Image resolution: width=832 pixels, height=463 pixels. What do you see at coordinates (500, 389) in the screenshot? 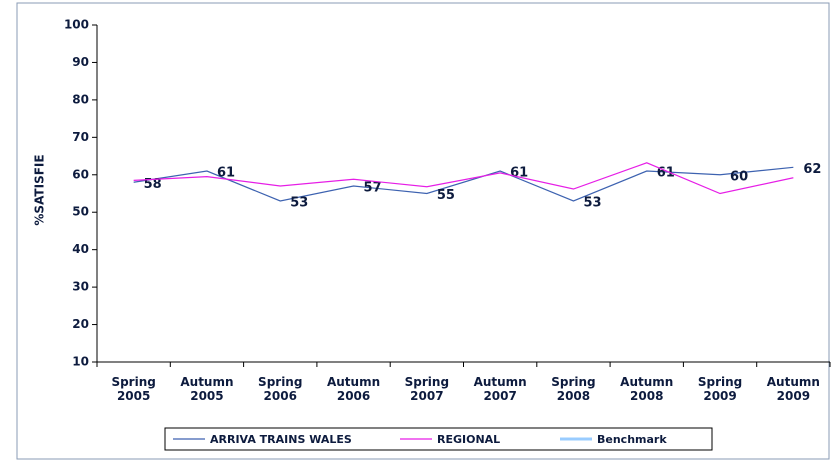
I see `x-tick-label: Autumn 2007` at bounding box center [500, 389].